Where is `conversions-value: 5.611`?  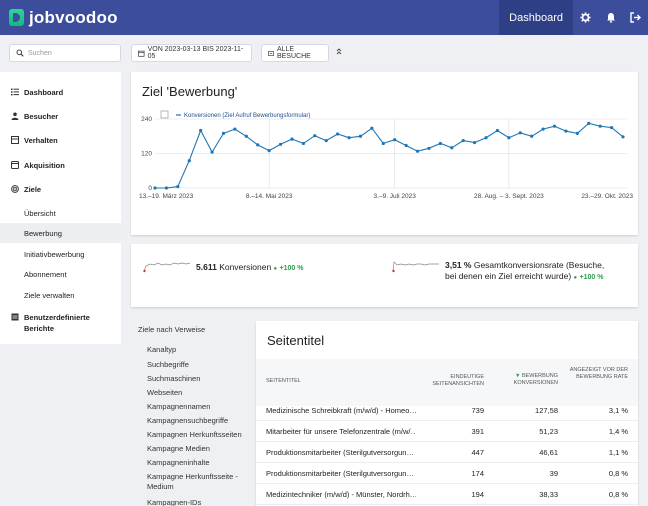 conversions-value: 5.611 is located at coordinates (206, 267).